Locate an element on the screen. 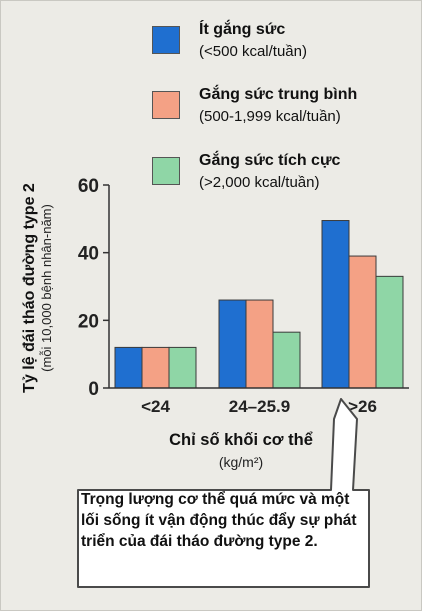 The image size is (422, 612). bar-s1-c2 is located at coordinates (362, 322).